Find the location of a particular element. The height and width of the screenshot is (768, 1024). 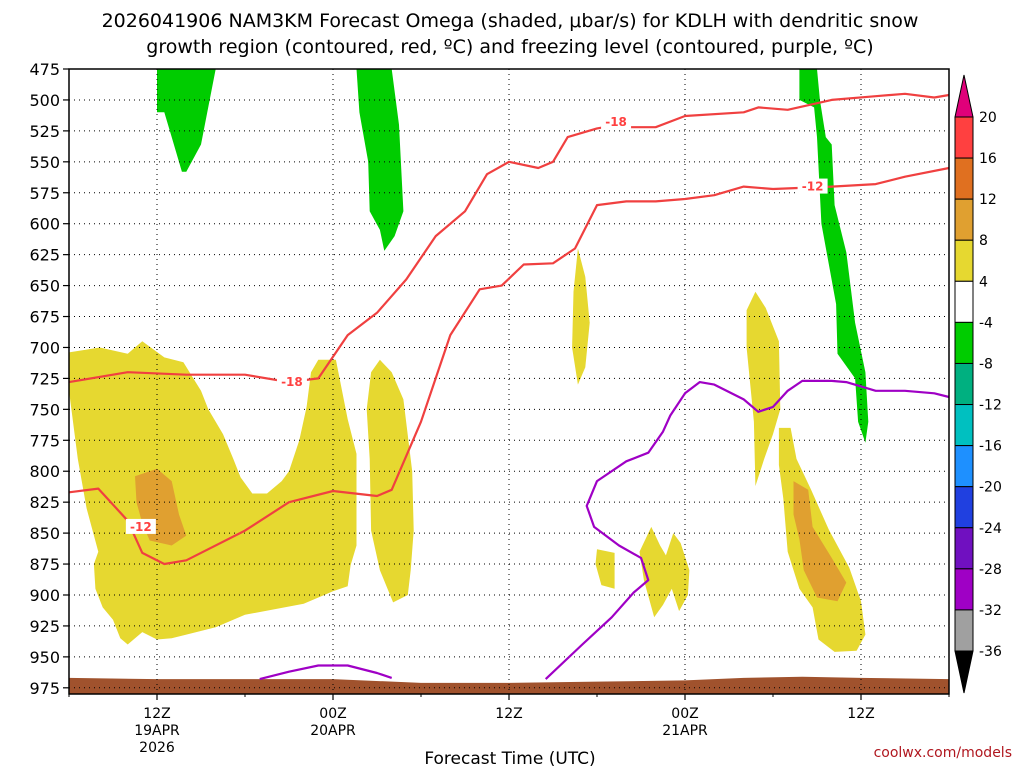

y-tick-label: 800 is located at coordinates (44, 471).